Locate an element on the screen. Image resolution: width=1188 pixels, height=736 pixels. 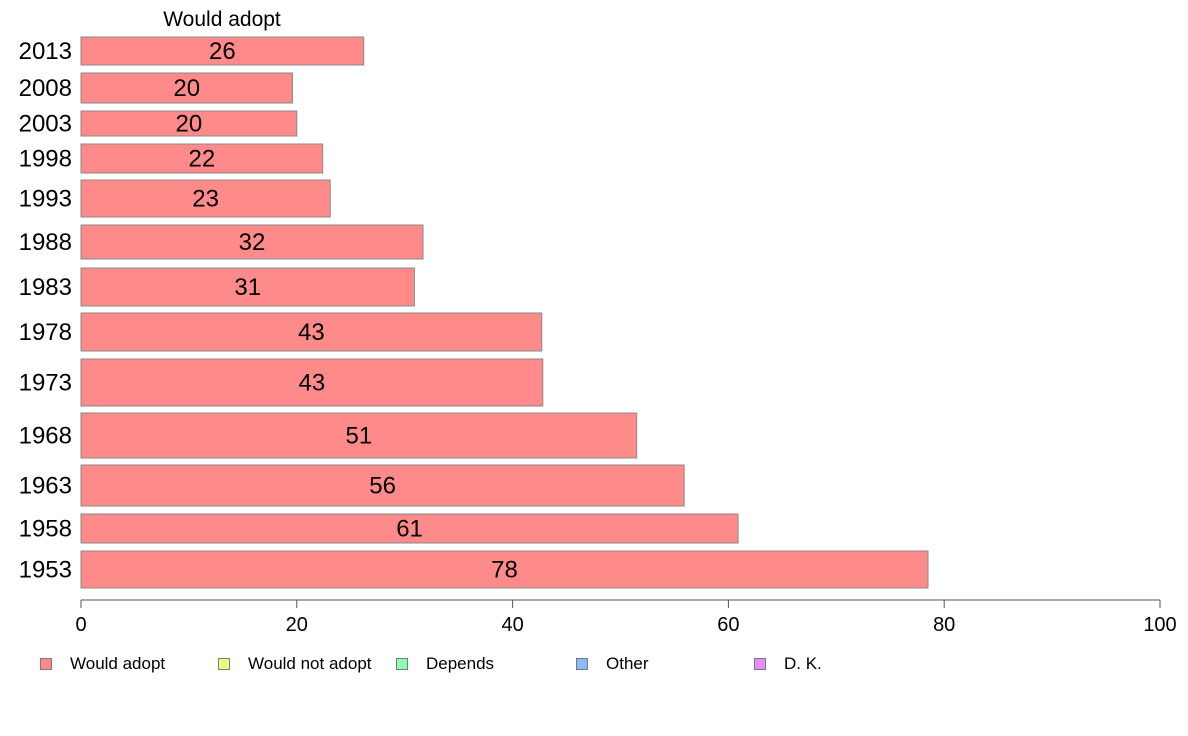
x-tick-label-100: 100 is located at coordinates (1159, 625).